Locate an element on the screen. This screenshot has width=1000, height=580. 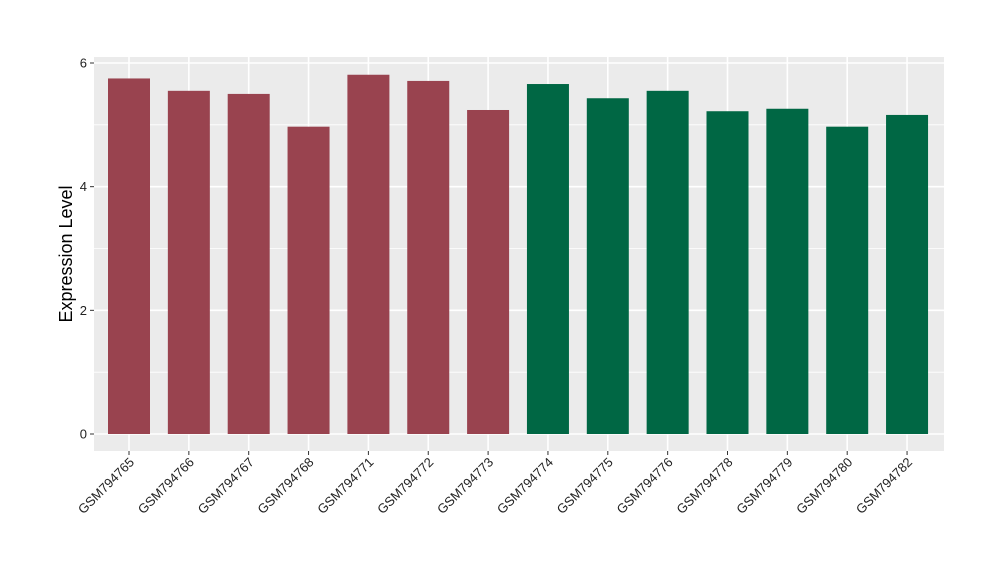
bar-GSM794767 is located at coordinates (248, 264).